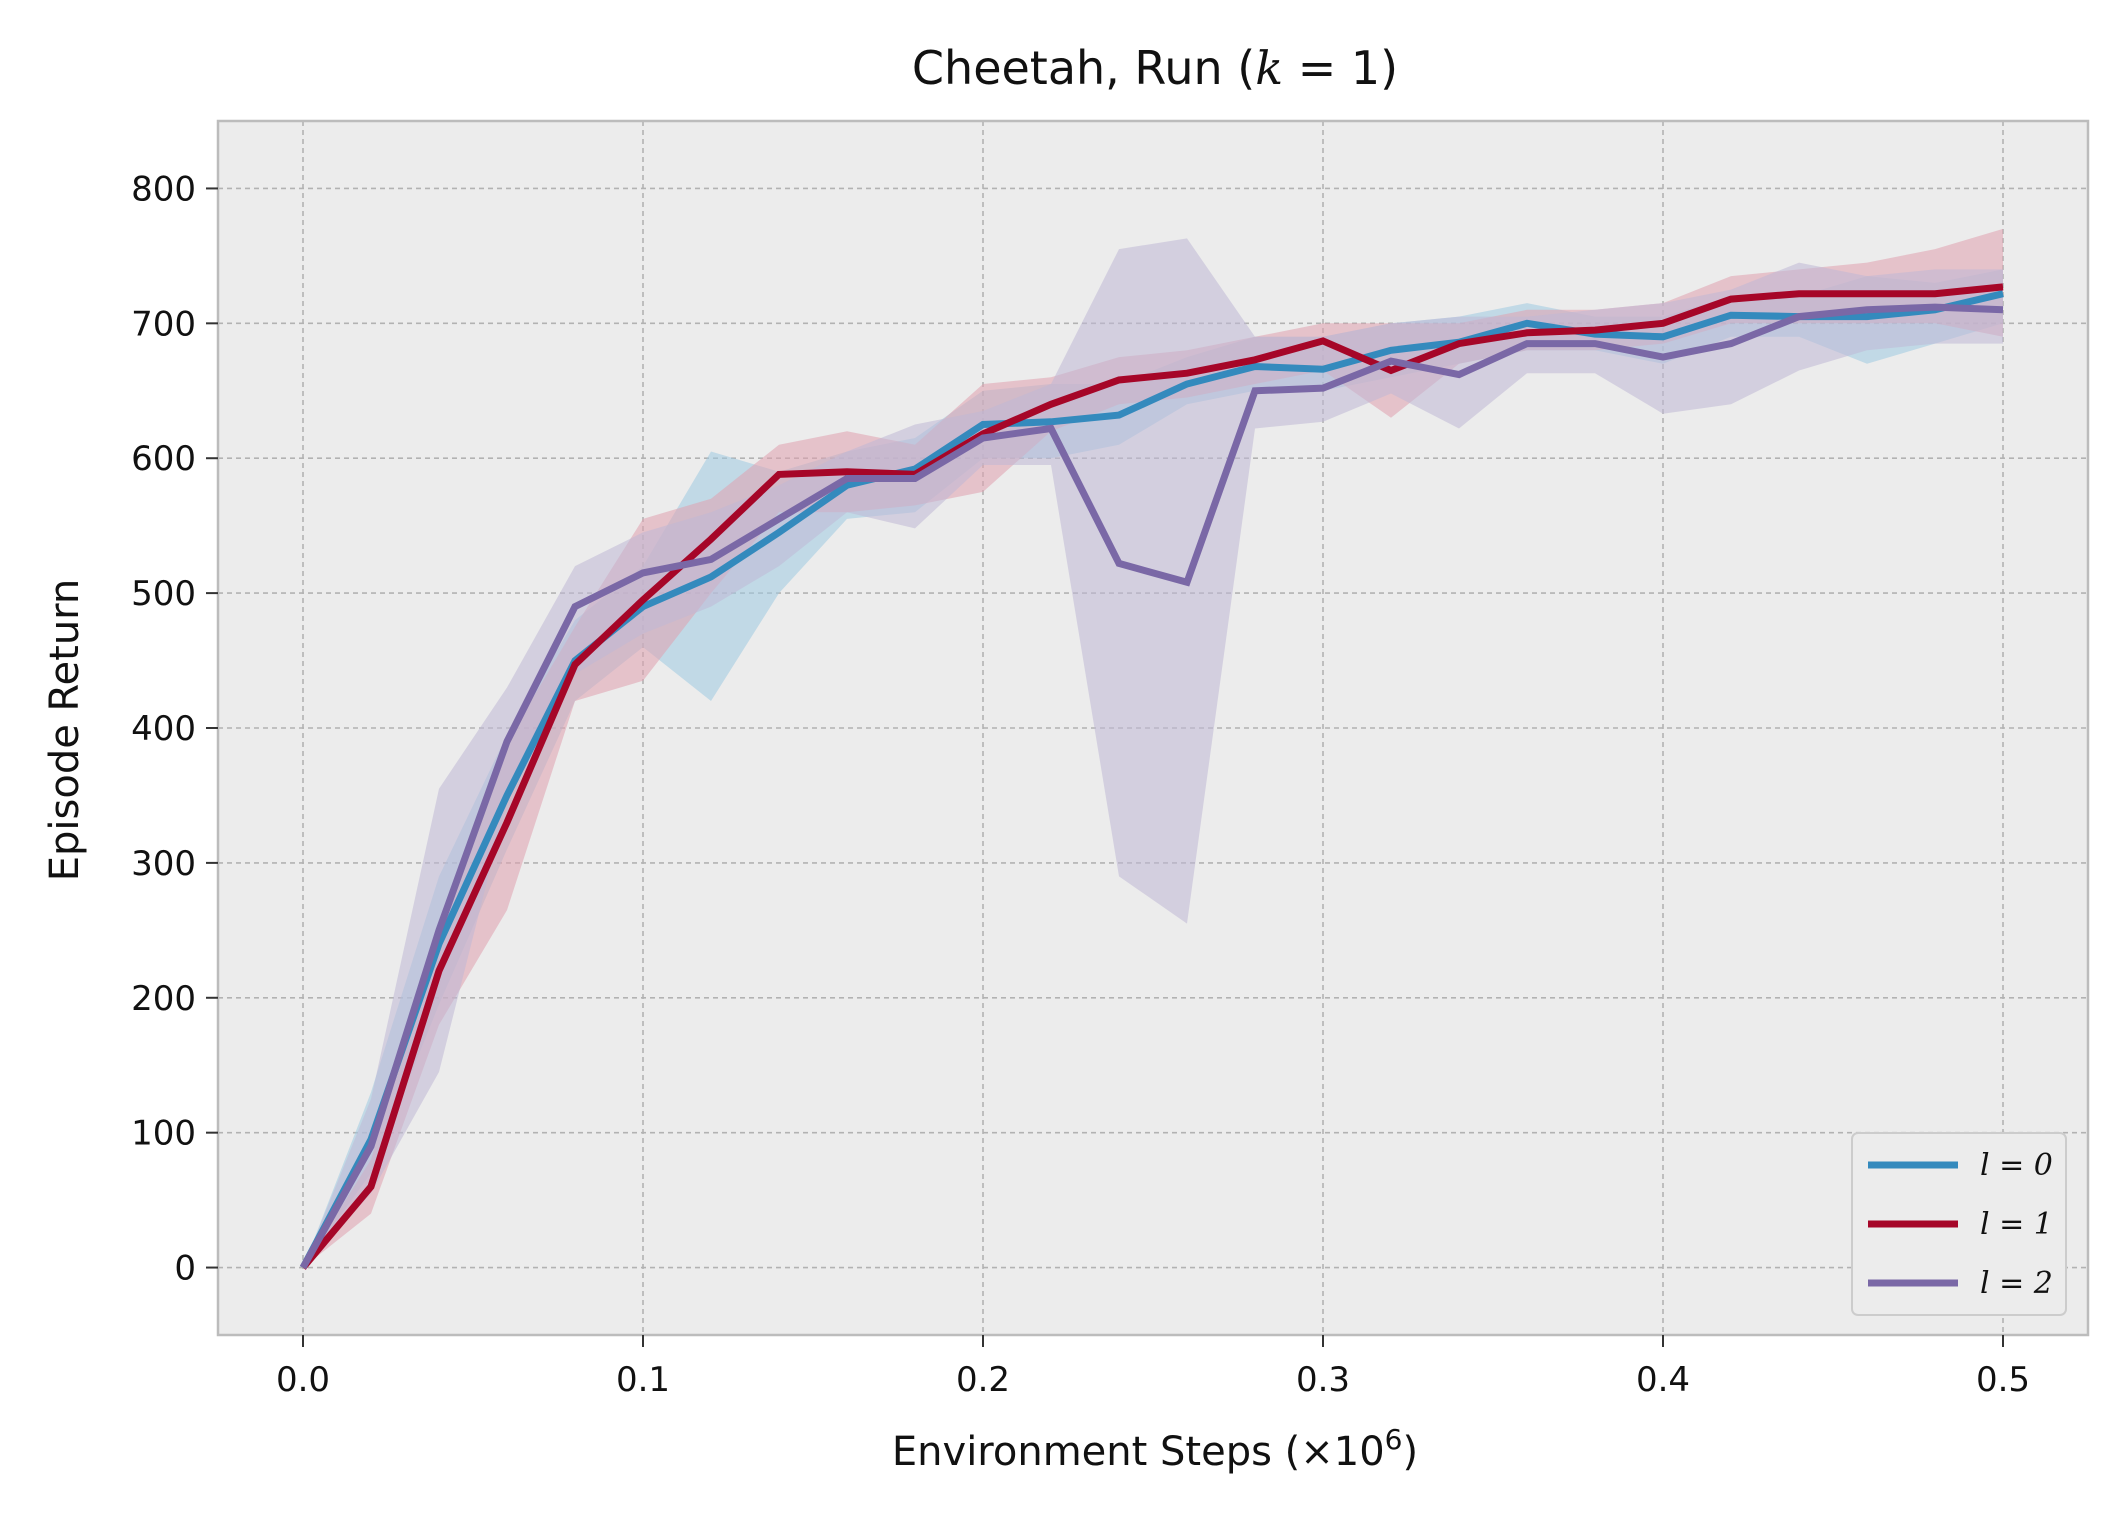  Describe the element at coordinates (65, 730) in the screenshot. I see `y-axis-label: Episode Return` at that location.